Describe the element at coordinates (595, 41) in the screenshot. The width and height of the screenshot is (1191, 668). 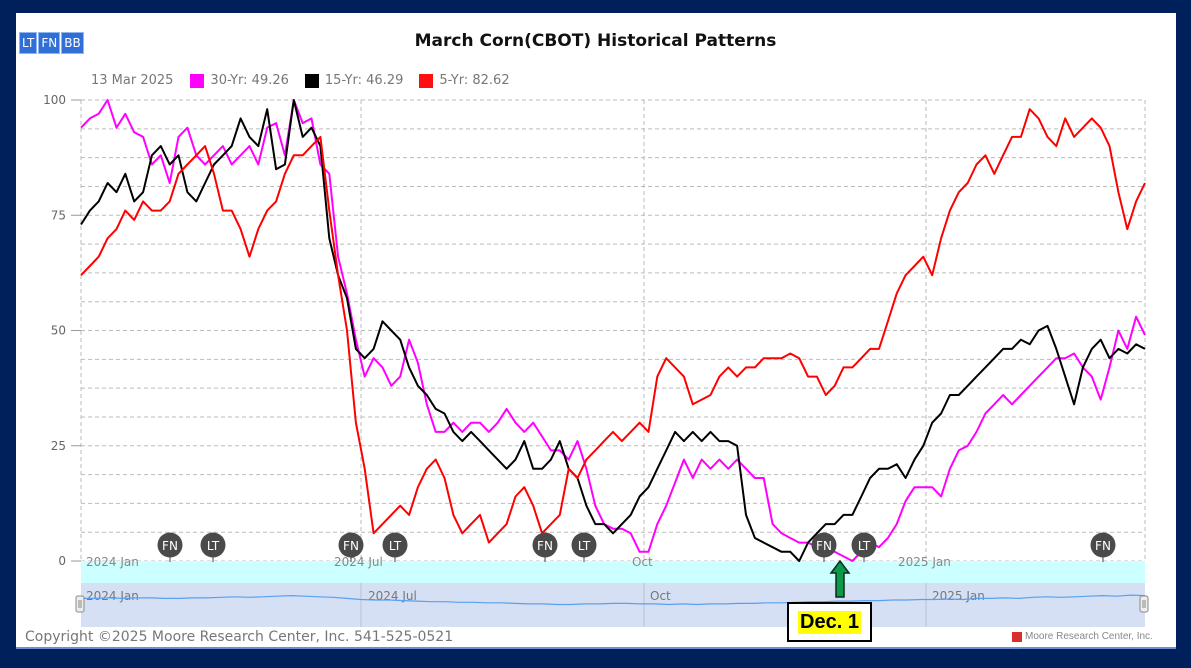
I see `chart-title: March Corn(CBOT) Historical Patterns` at that location.